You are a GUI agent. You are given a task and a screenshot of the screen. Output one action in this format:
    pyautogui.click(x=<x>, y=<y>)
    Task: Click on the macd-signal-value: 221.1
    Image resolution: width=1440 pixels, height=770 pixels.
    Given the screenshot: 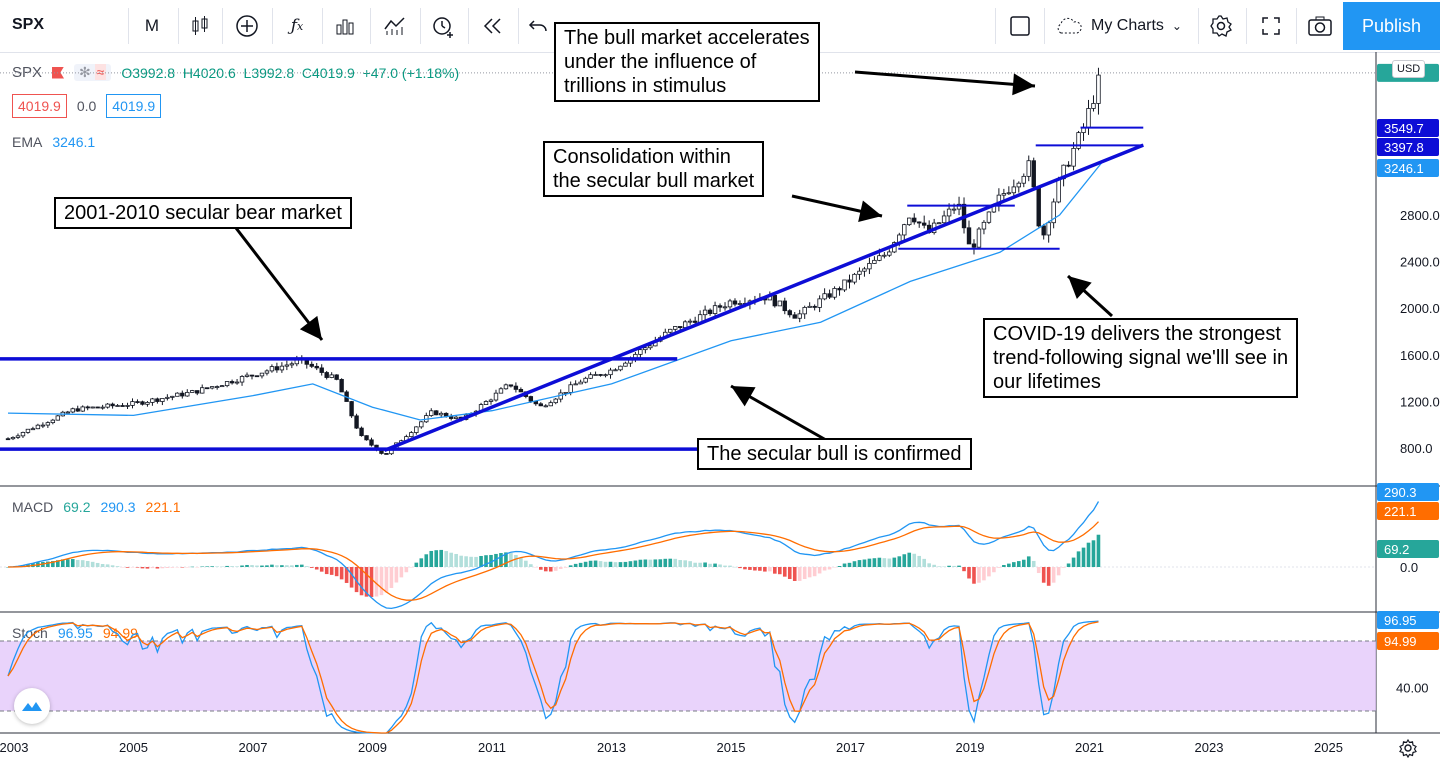 What is the action you would take?
    pyautogui.click(x=163, y=507)
    